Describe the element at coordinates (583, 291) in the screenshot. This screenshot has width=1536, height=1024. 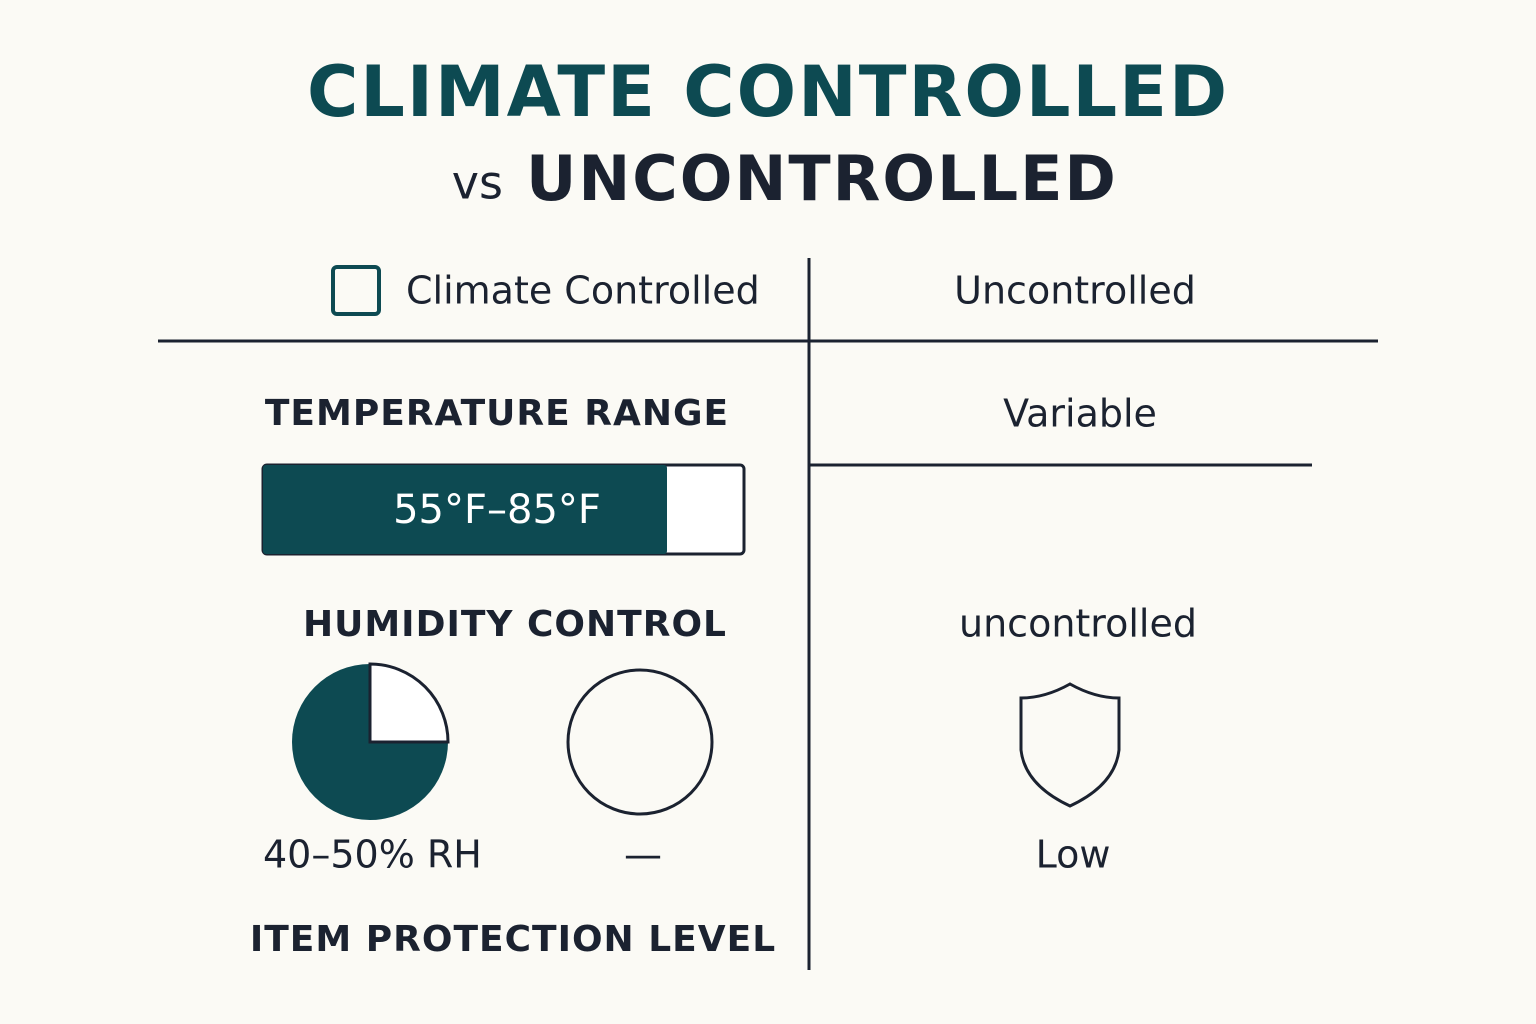
I see `column-header: Climate Controlled` at that location.